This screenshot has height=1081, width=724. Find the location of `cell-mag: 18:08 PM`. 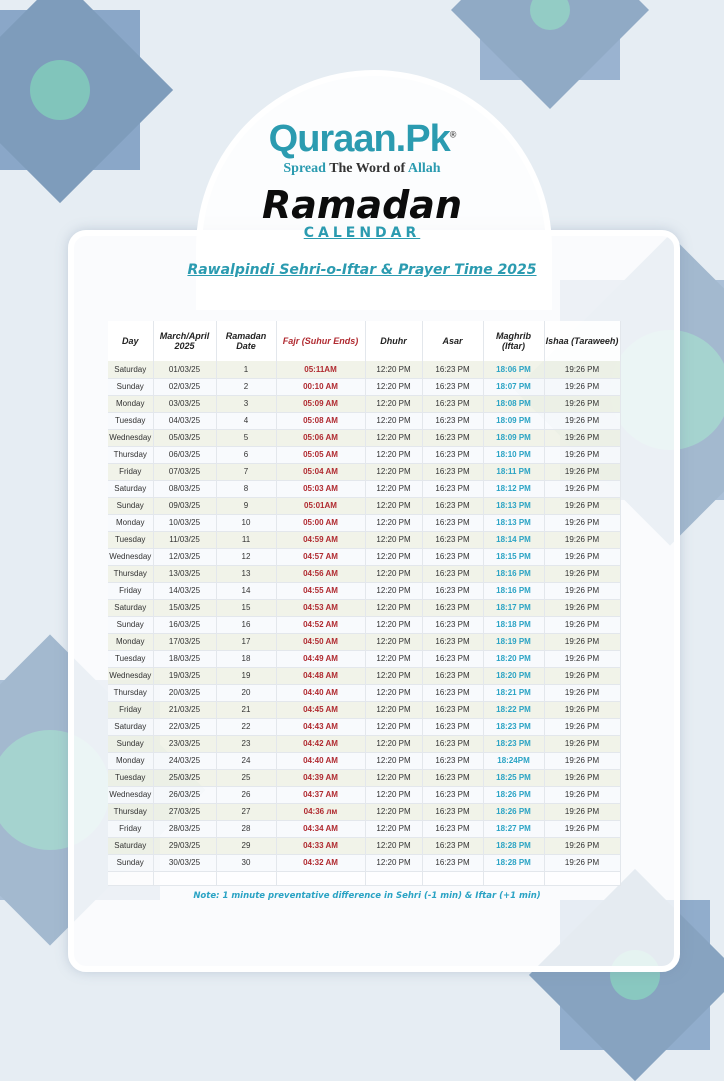

cell-mag: 18:08 PM is located at coordinates (514, 404).